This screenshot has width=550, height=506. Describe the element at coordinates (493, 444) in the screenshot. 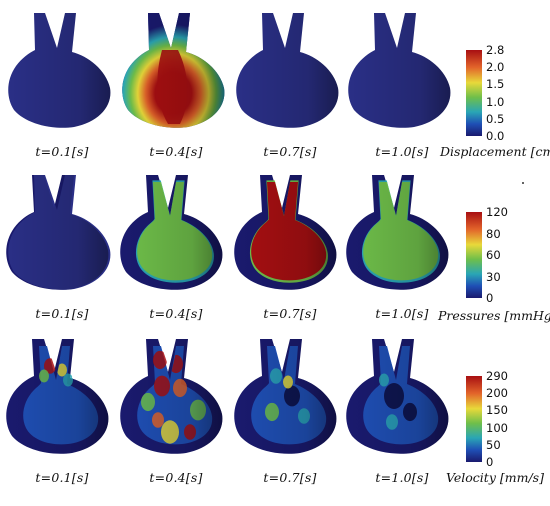

I see `colorbar-tick: 50` at that location.